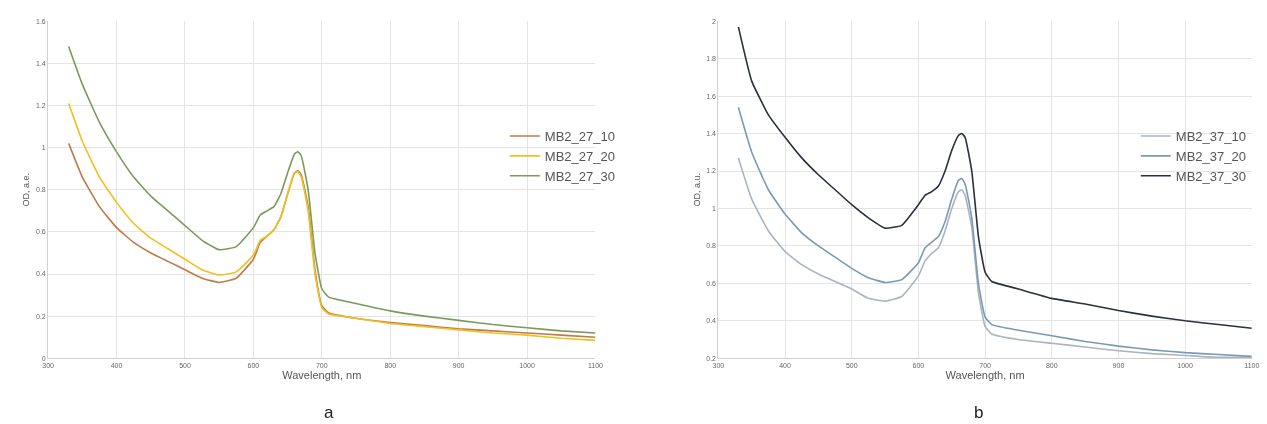 The height and width of the screenshot is (424, 1267). What do you see at coordinates (329, 412) in the screenshot?
I see `text: a` at bounding box center [329, 412].